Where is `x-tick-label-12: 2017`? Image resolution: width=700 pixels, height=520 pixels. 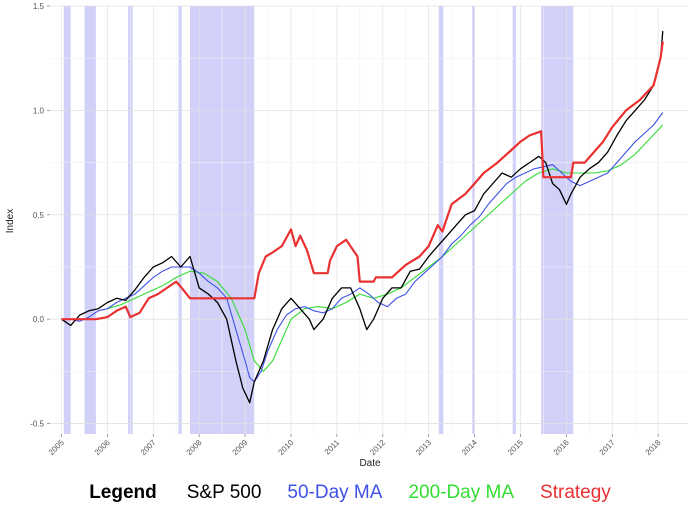 x-tick-label-12: 2017 is located at coordinates (607, 447).